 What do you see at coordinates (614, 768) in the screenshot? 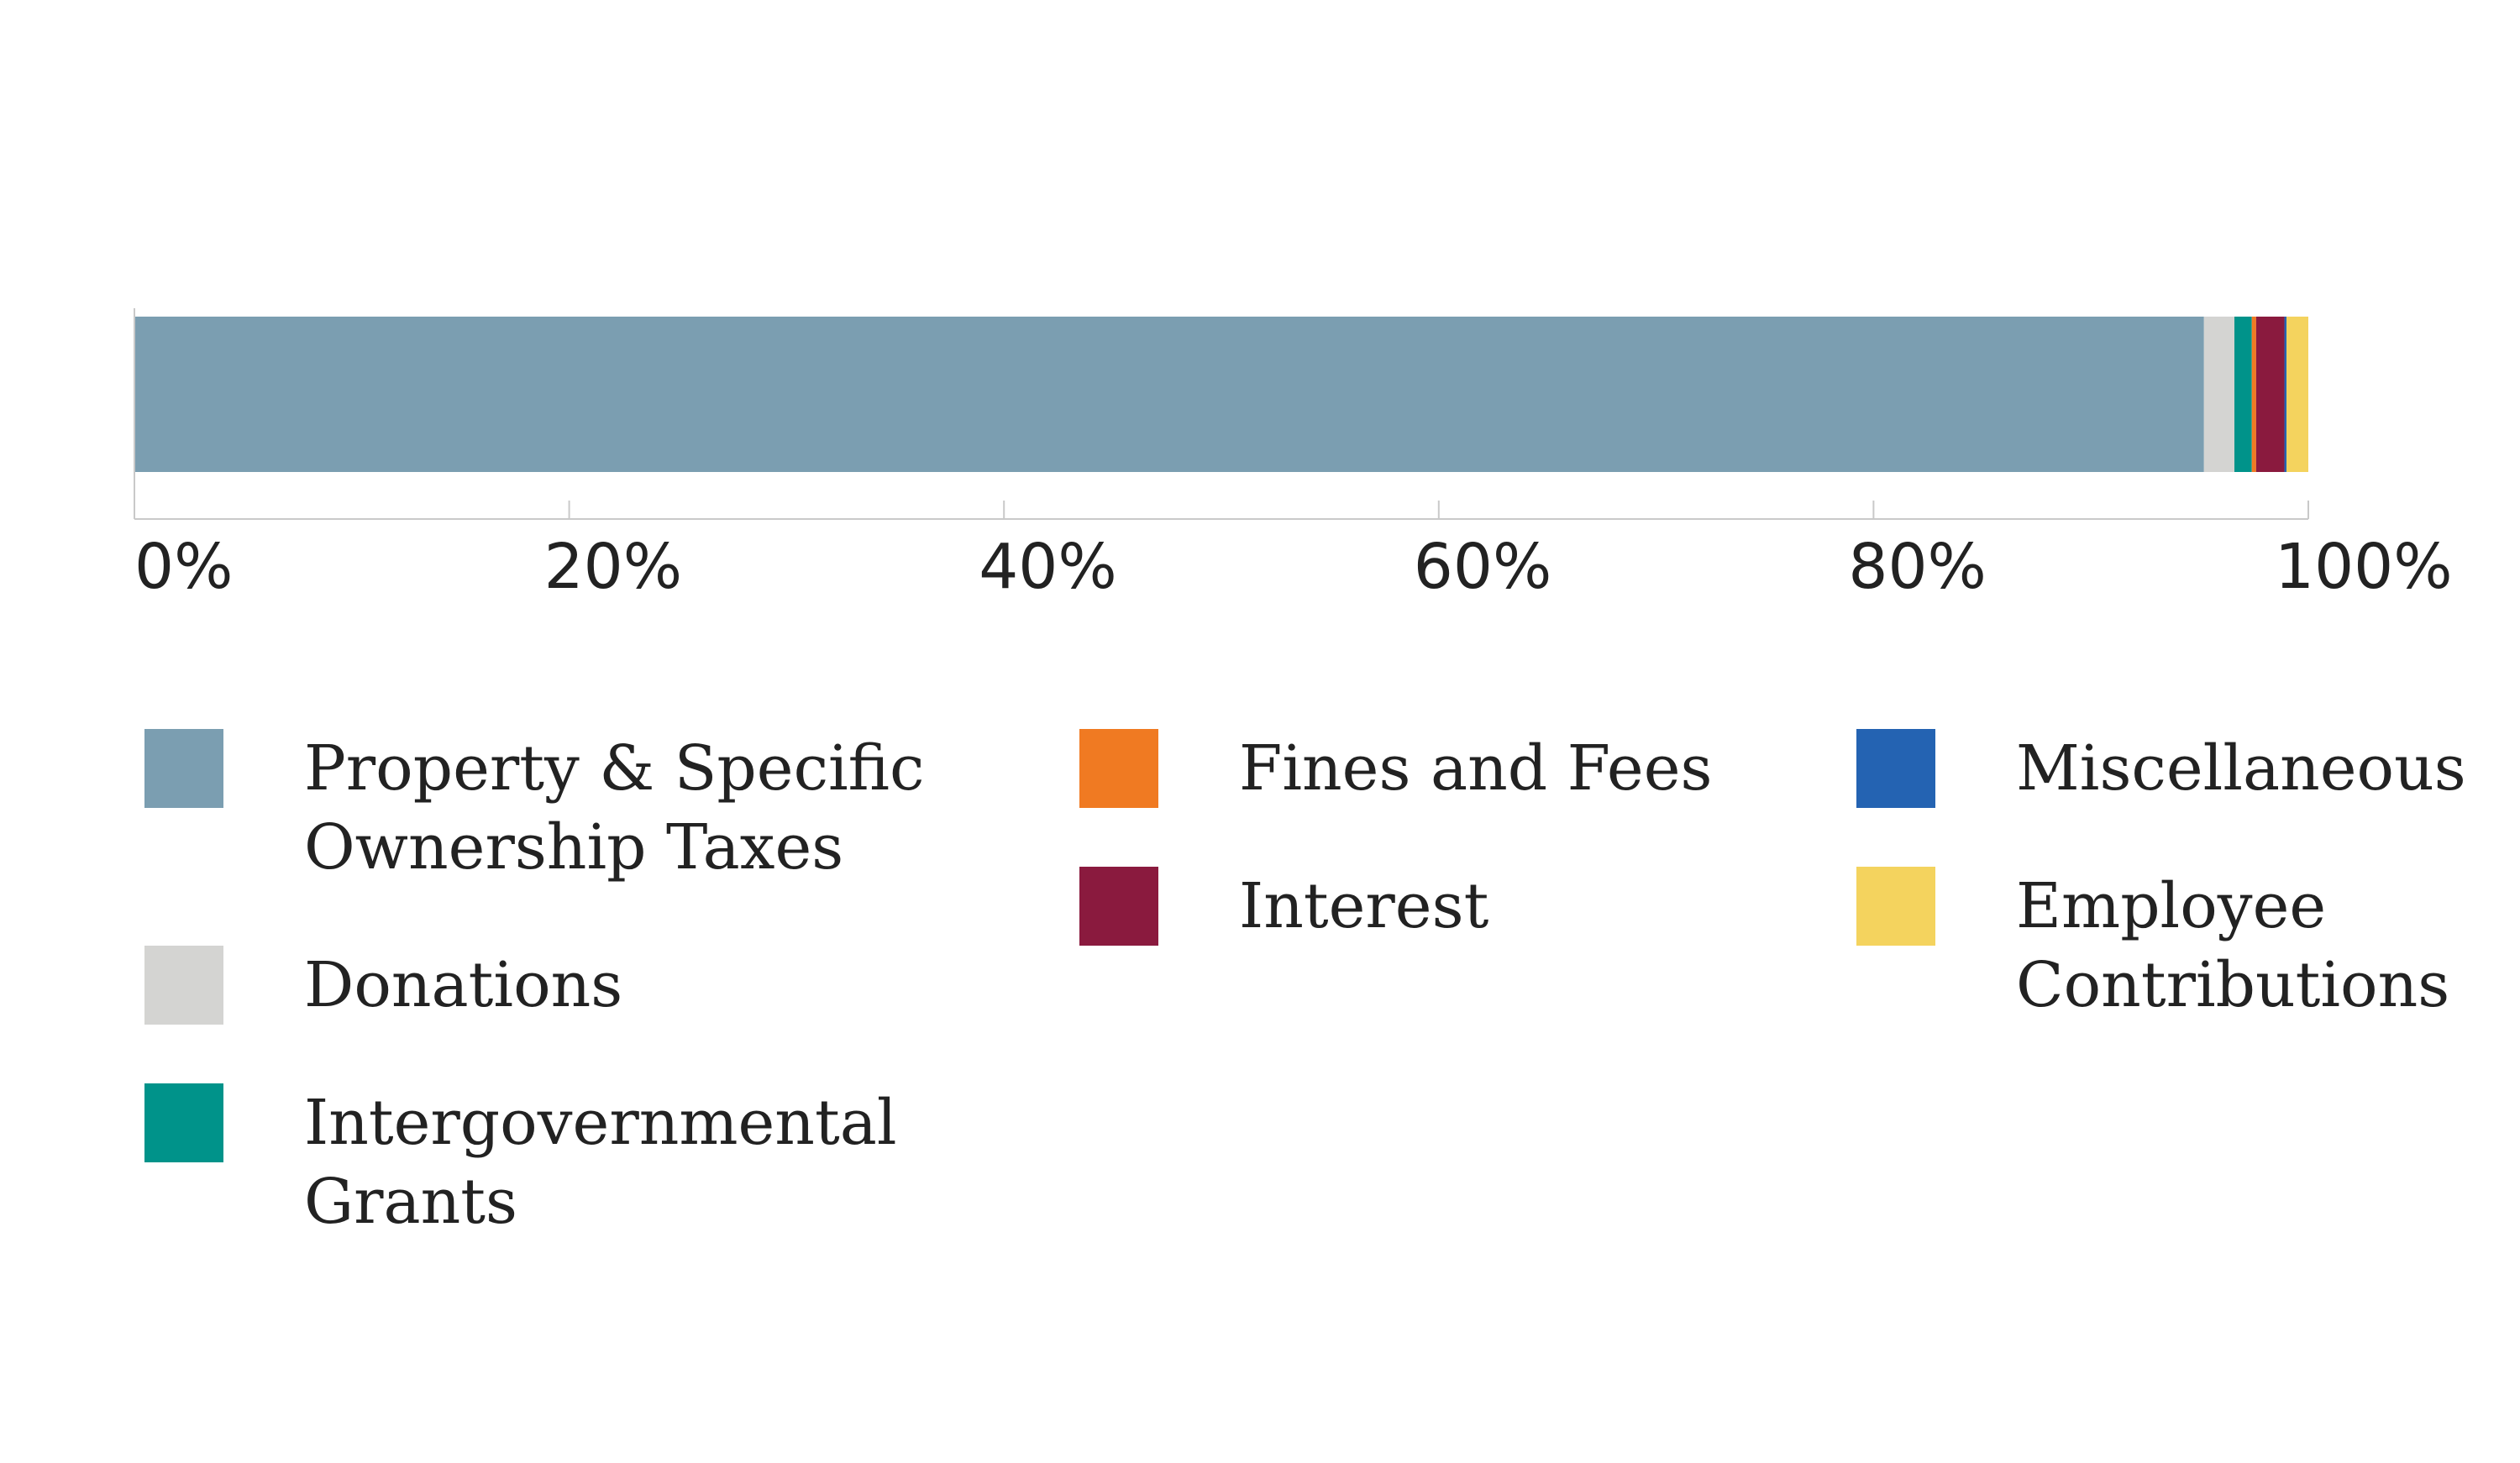
I see `legend-label-line: Property & Specific` at bounding box center [614, 768].